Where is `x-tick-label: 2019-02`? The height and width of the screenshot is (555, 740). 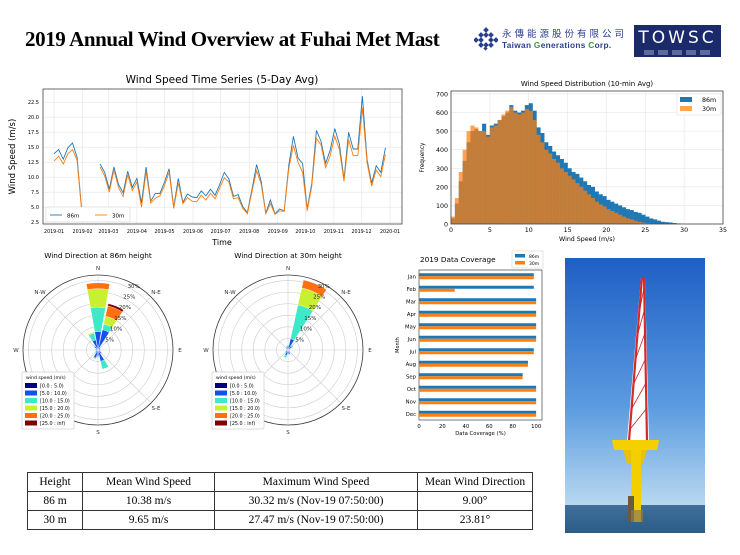
x-tick-label: 2019-02 is located at coordinates (83, 232).